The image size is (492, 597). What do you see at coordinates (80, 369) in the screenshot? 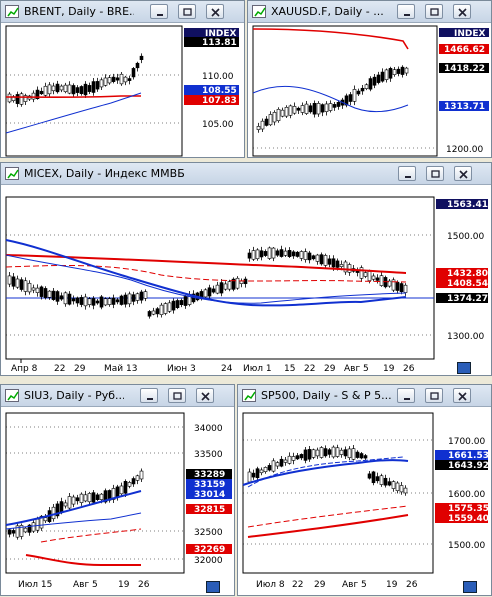
I see `x-tick-label: 29` at bounding box center [80, 369].